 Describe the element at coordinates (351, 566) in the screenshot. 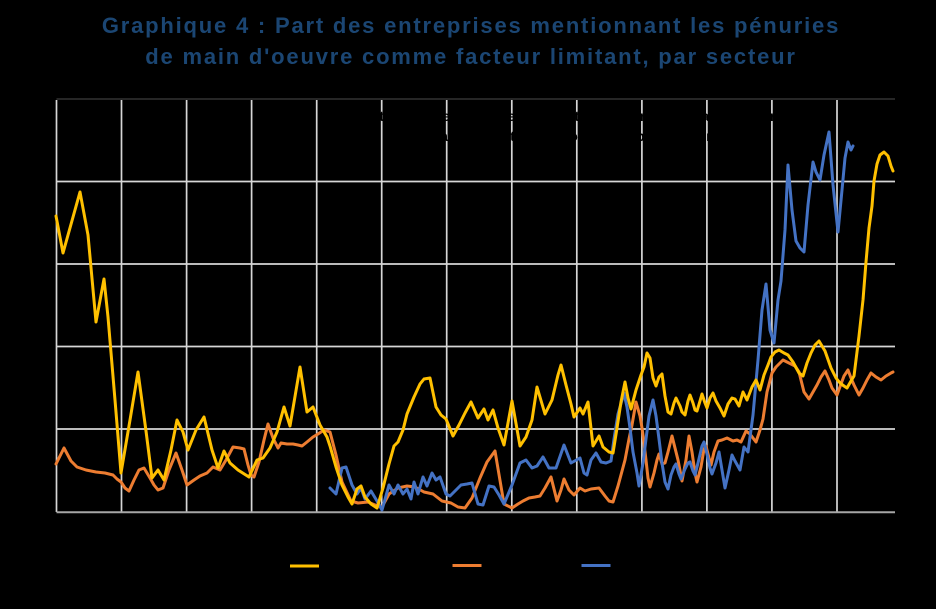

I see `svg-text: Industrie` at that location.